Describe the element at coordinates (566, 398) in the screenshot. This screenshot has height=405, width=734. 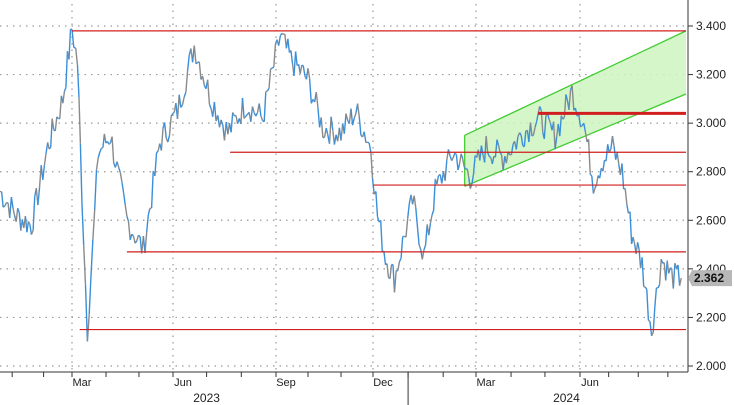
I see `x-year-label: 2024` at that location.